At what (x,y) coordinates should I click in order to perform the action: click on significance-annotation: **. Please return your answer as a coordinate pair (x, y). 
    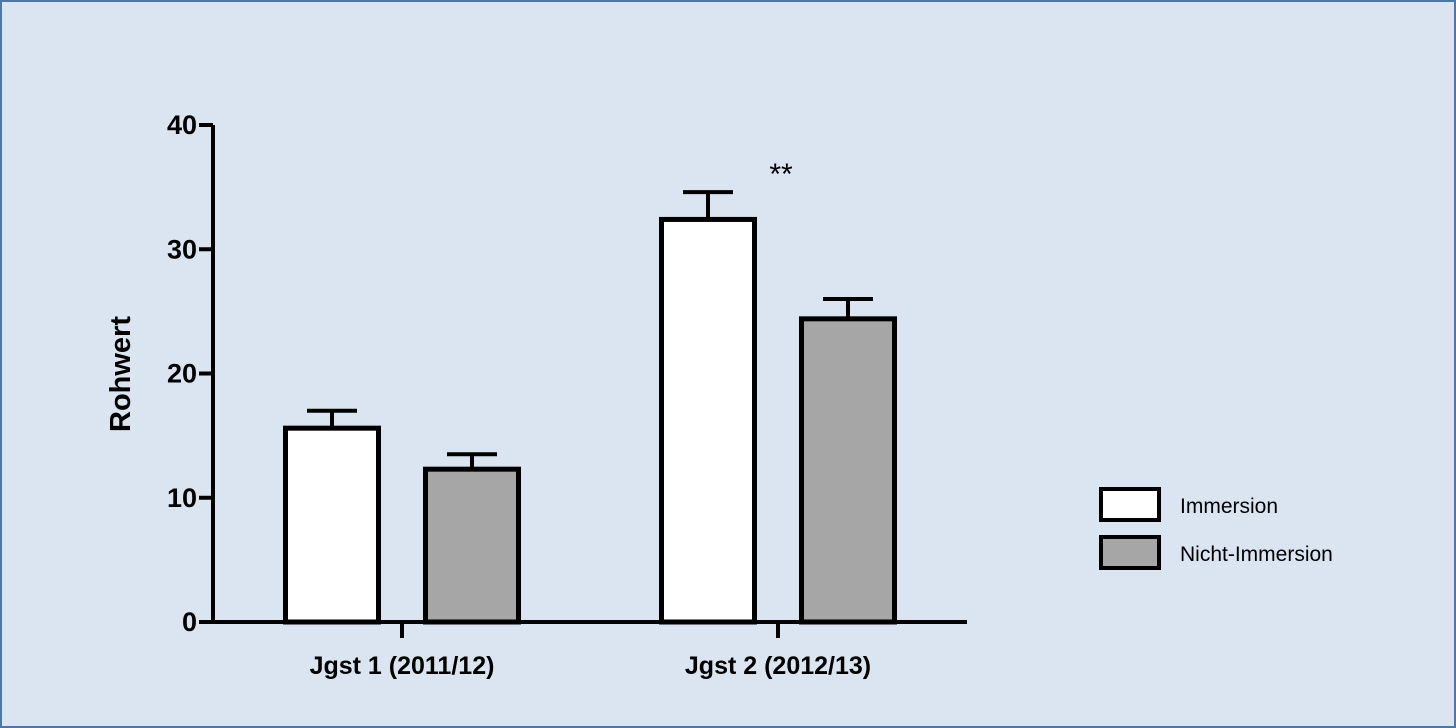
    Looking at the image, I should click on (781, 174).